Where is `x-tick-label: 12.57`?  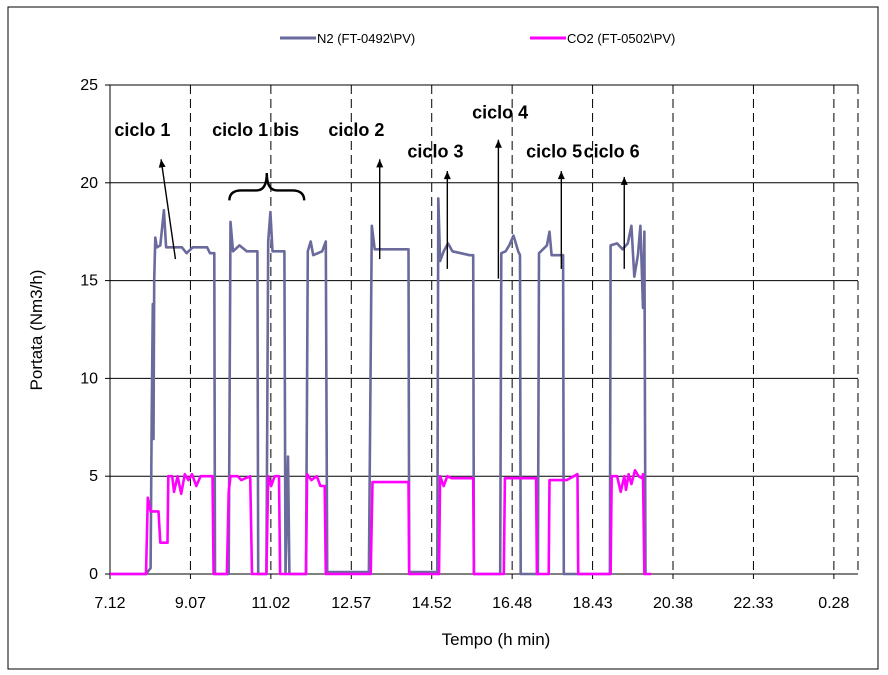 x-tick-label: 12.57 is located at coordinates (351, 603).